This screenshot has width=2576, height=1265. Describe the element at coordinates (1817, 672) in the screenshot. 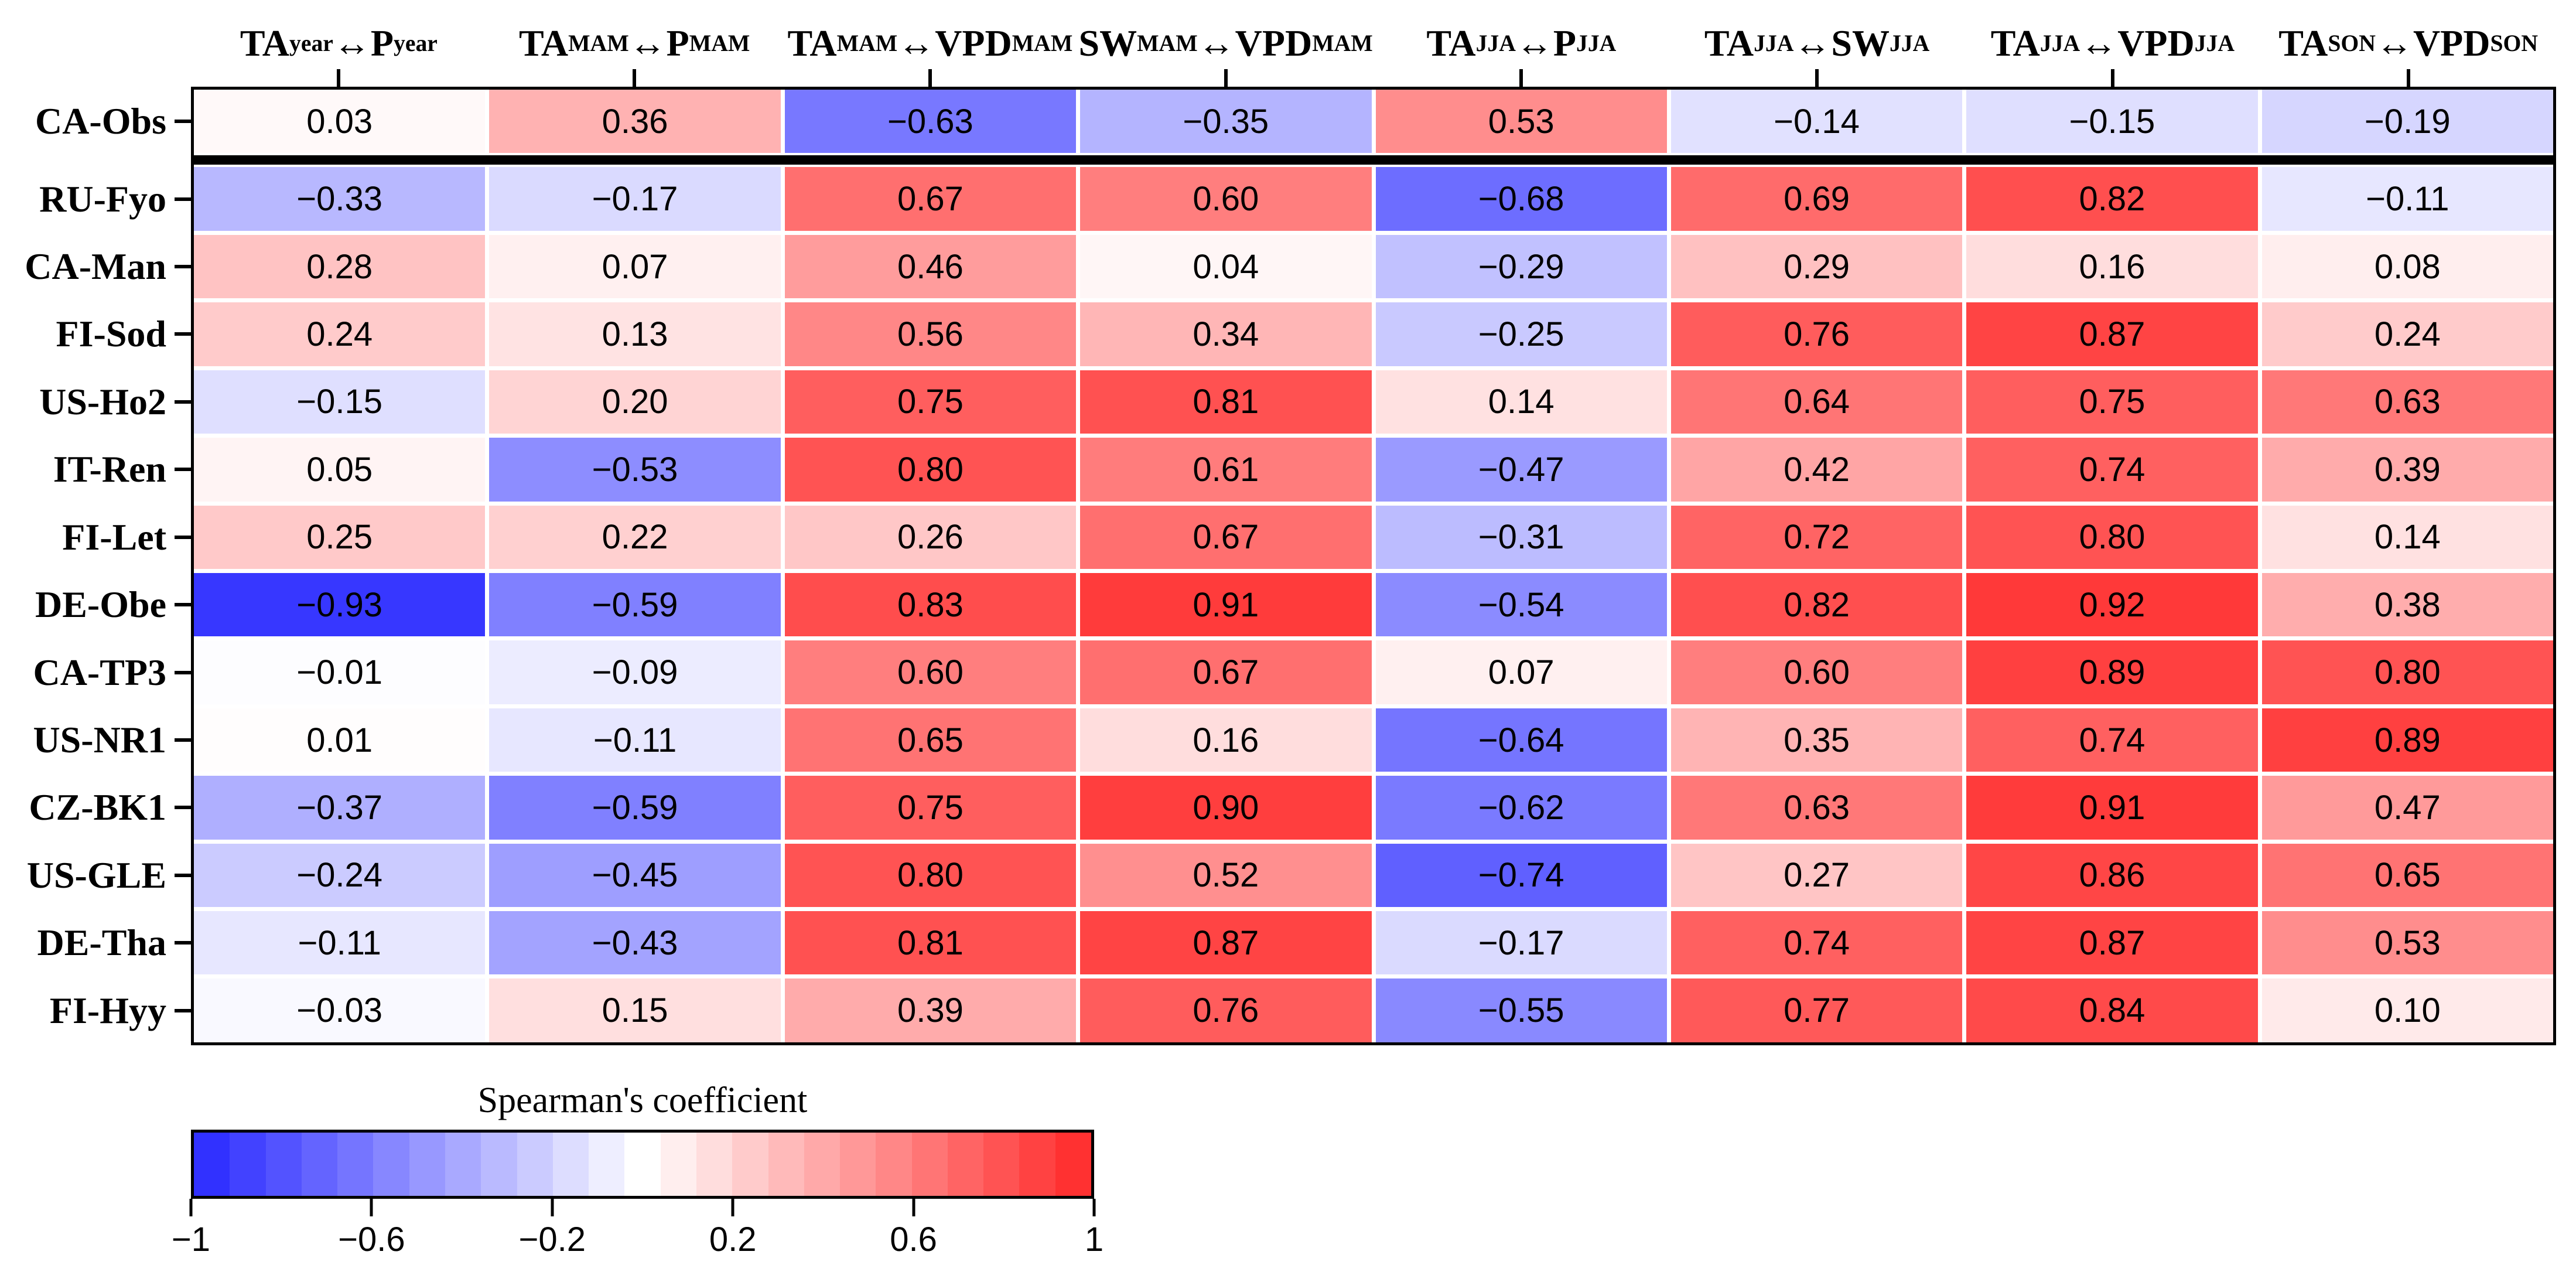

I see `heatmap-cell-CA-TP3-col6: 0.60` at that location.